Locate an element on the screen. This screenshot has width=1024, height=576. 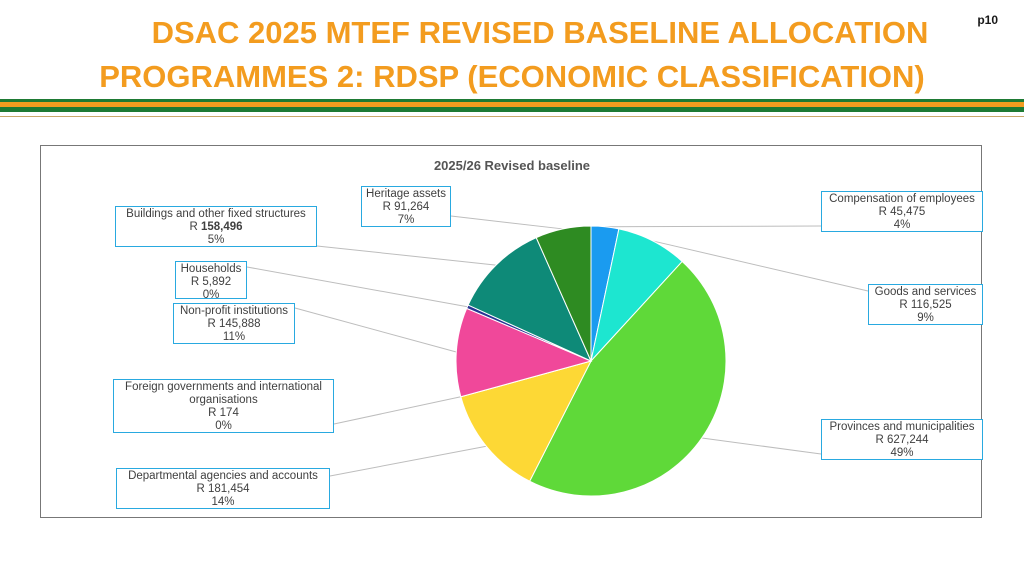
pie-slice-non-profit-institutions is located at coordinates (524, 352).